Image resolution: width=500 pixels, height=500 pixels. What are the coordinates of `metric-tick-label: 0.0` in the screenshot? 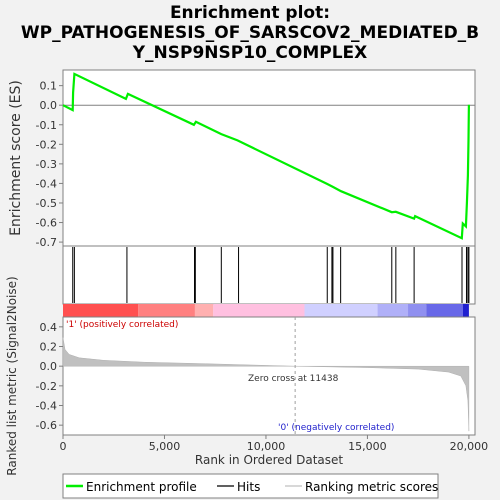 It's located at (49, 366).